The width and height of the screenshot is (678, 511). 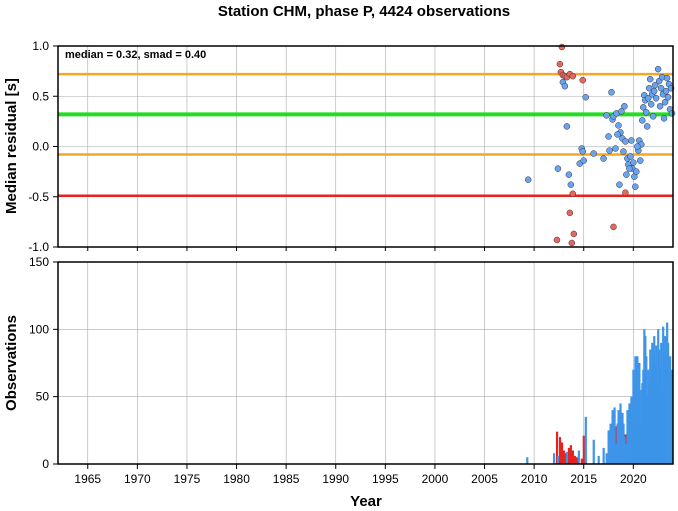 I want to click on bottom-x-tick-label: 2015, so click(x=583, y=479).